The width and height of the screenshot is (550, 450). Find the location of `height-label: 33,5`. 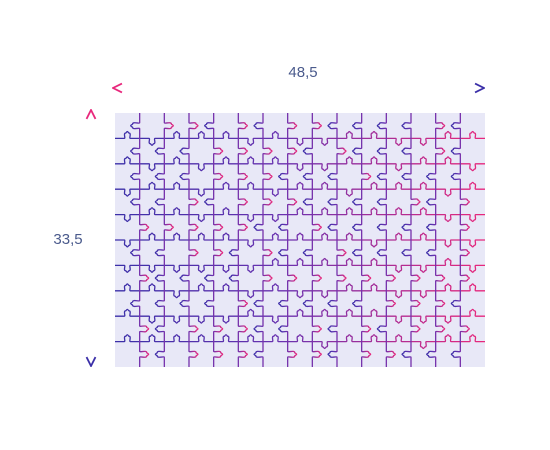

height-label: 33,5 is located at coordinates (67, 239).